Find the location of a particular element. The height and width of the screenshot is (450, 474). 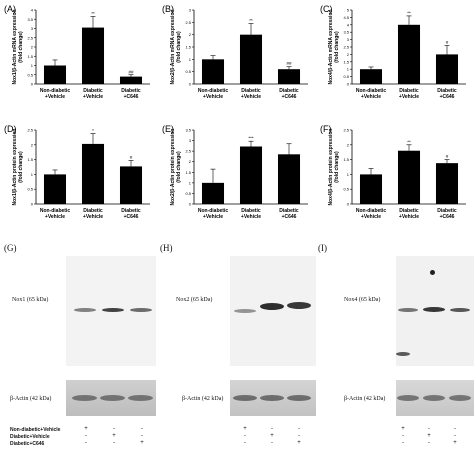

panel-letter: (C) is located at coordinates (326, 9).